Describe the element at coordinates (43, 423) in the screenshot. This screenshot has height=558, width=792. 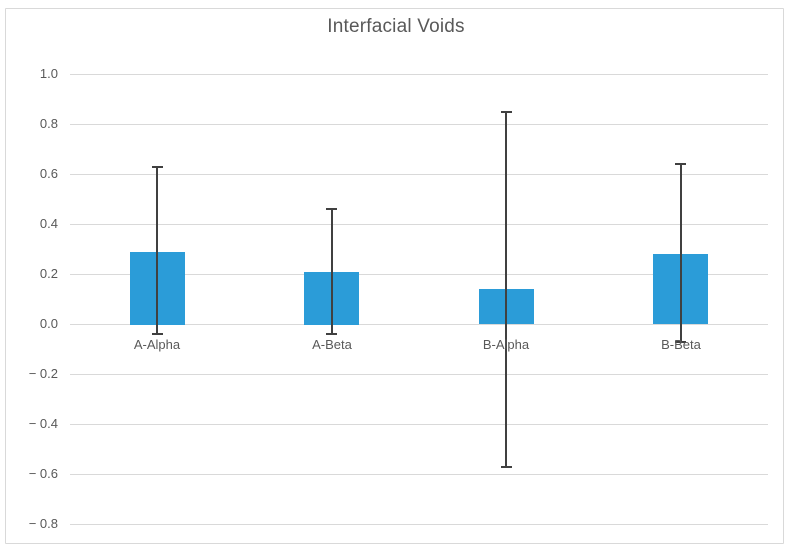
I see `y-tick-label: − 0.4` at that location.